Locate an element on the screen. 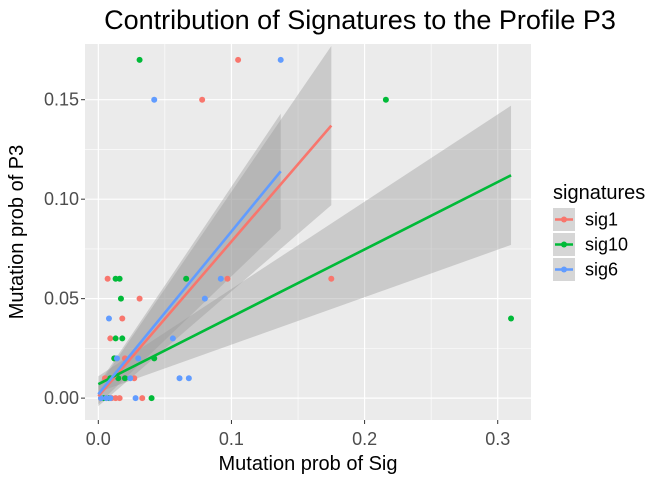 Image resolution: width=672 pixels, height=485 pixels. y-axis-ticks: 0.00 0.05 0.10 0.15 is located at coordinates (64, 249).